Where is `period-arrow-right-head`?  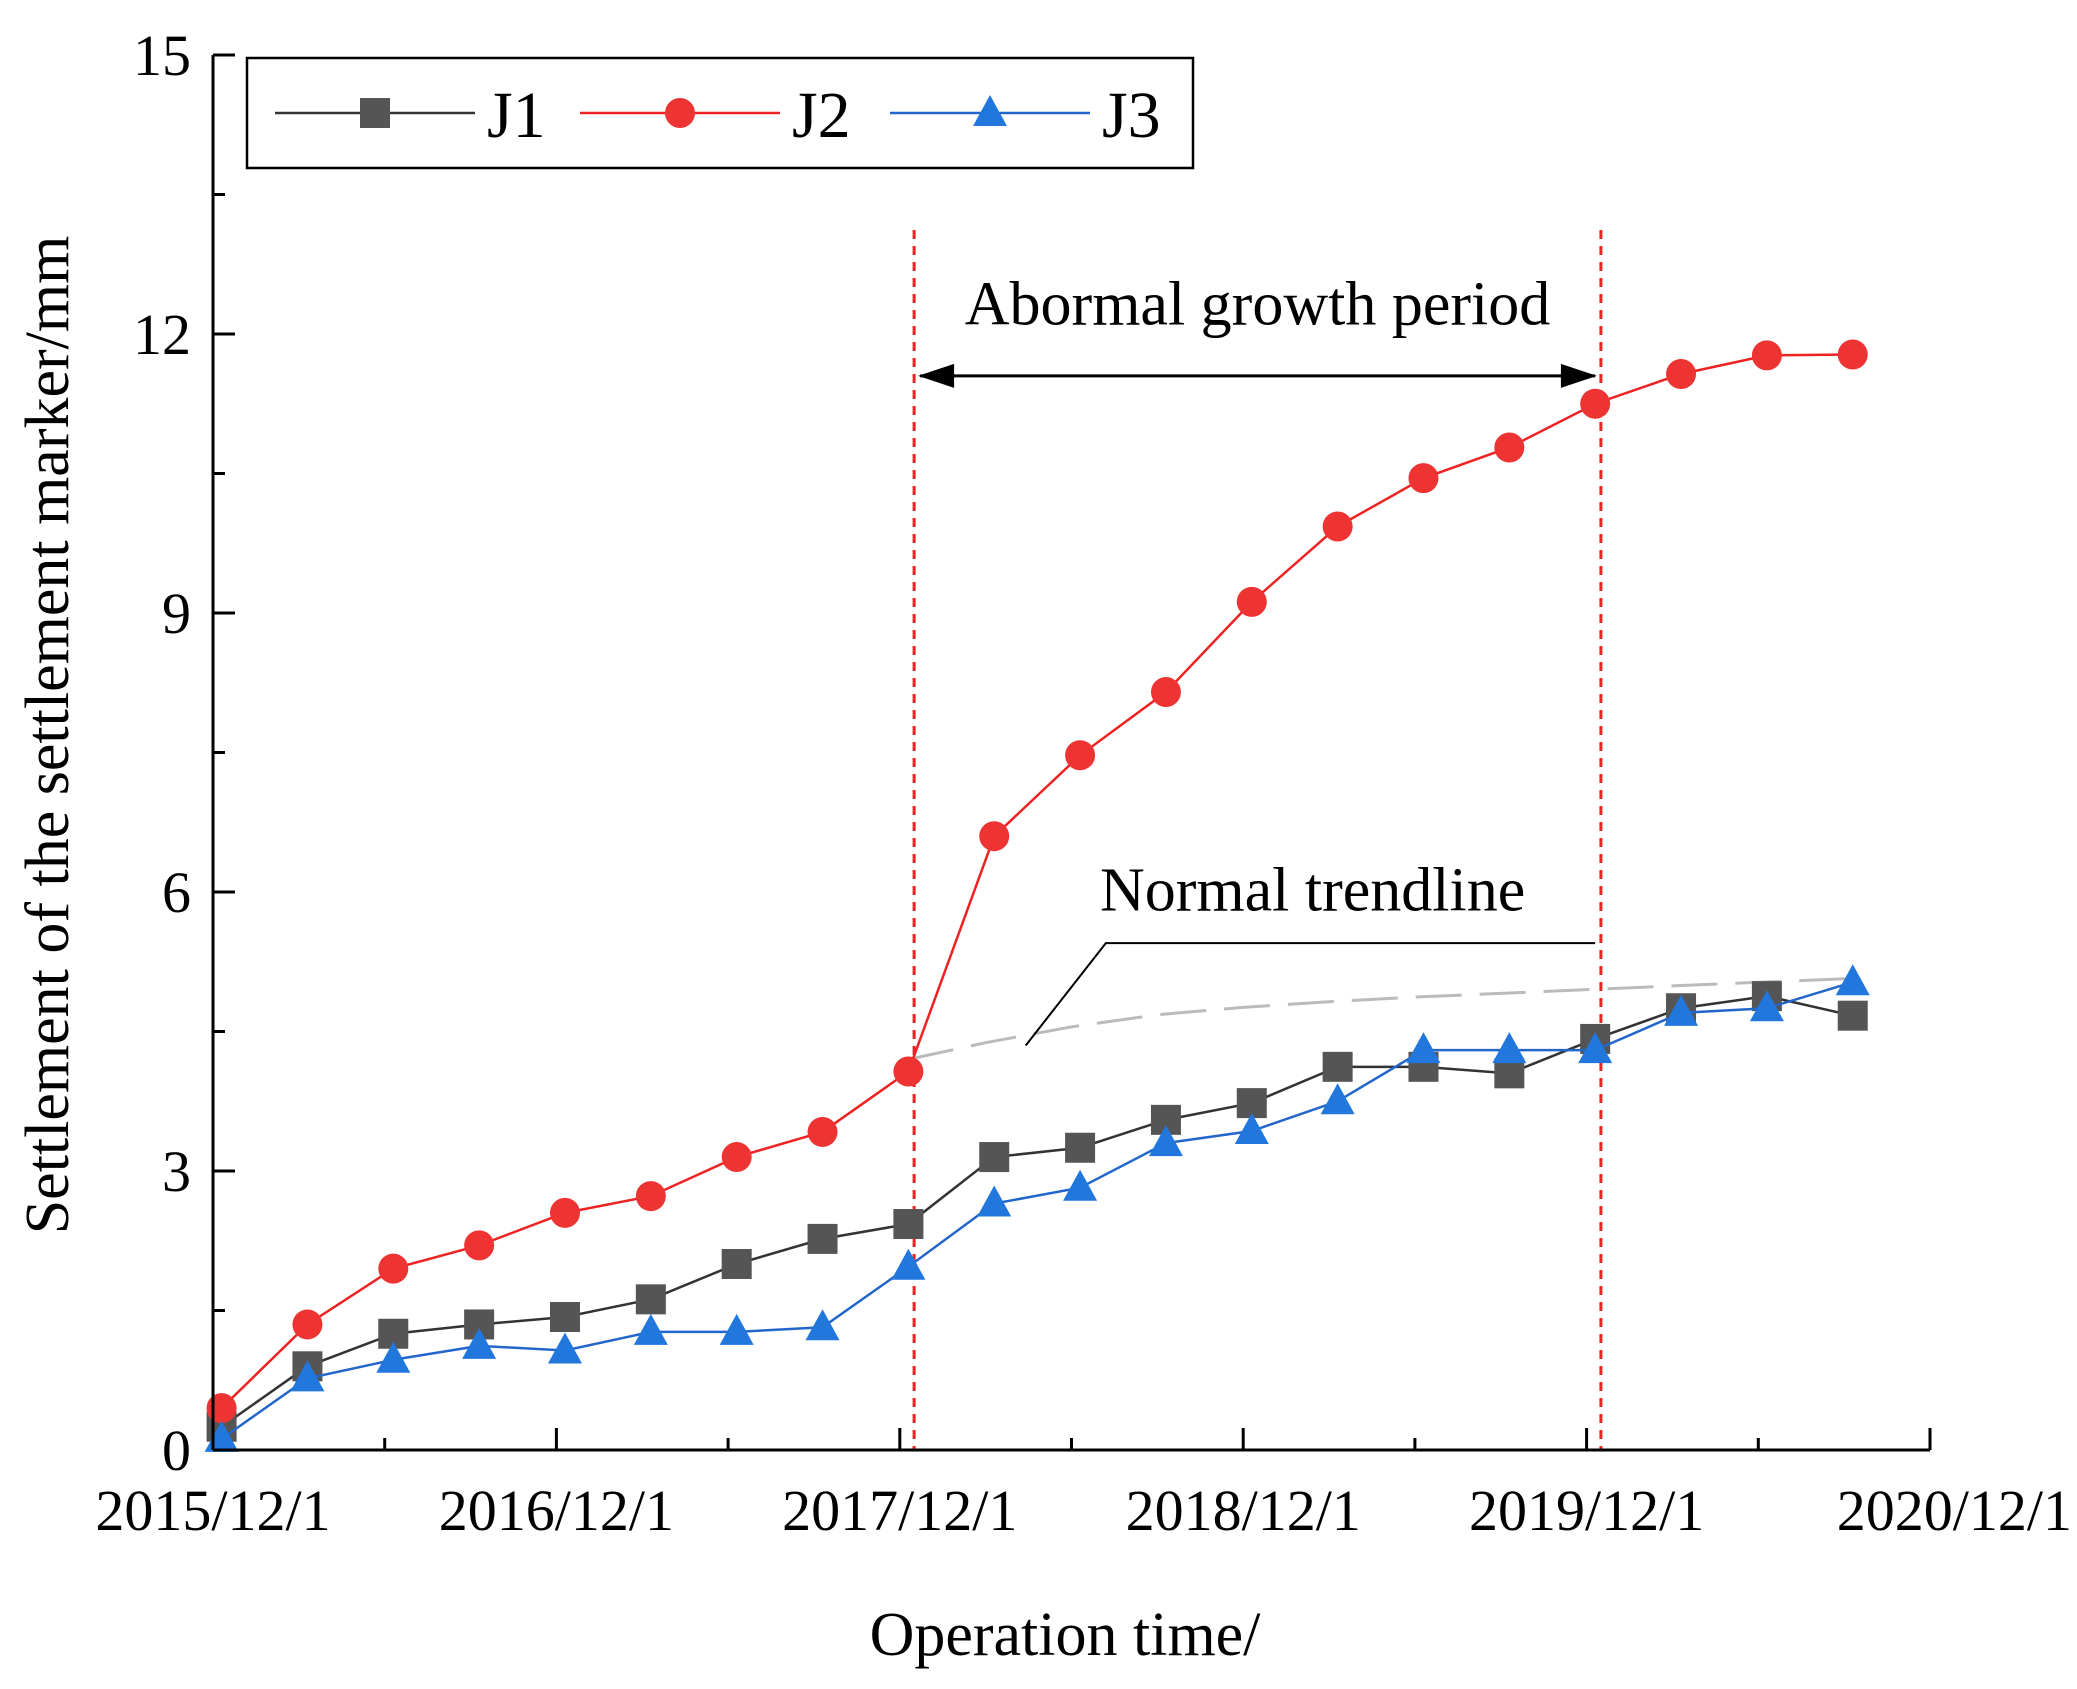 period-arrow-right-head is located at coordinates (1578, 375).